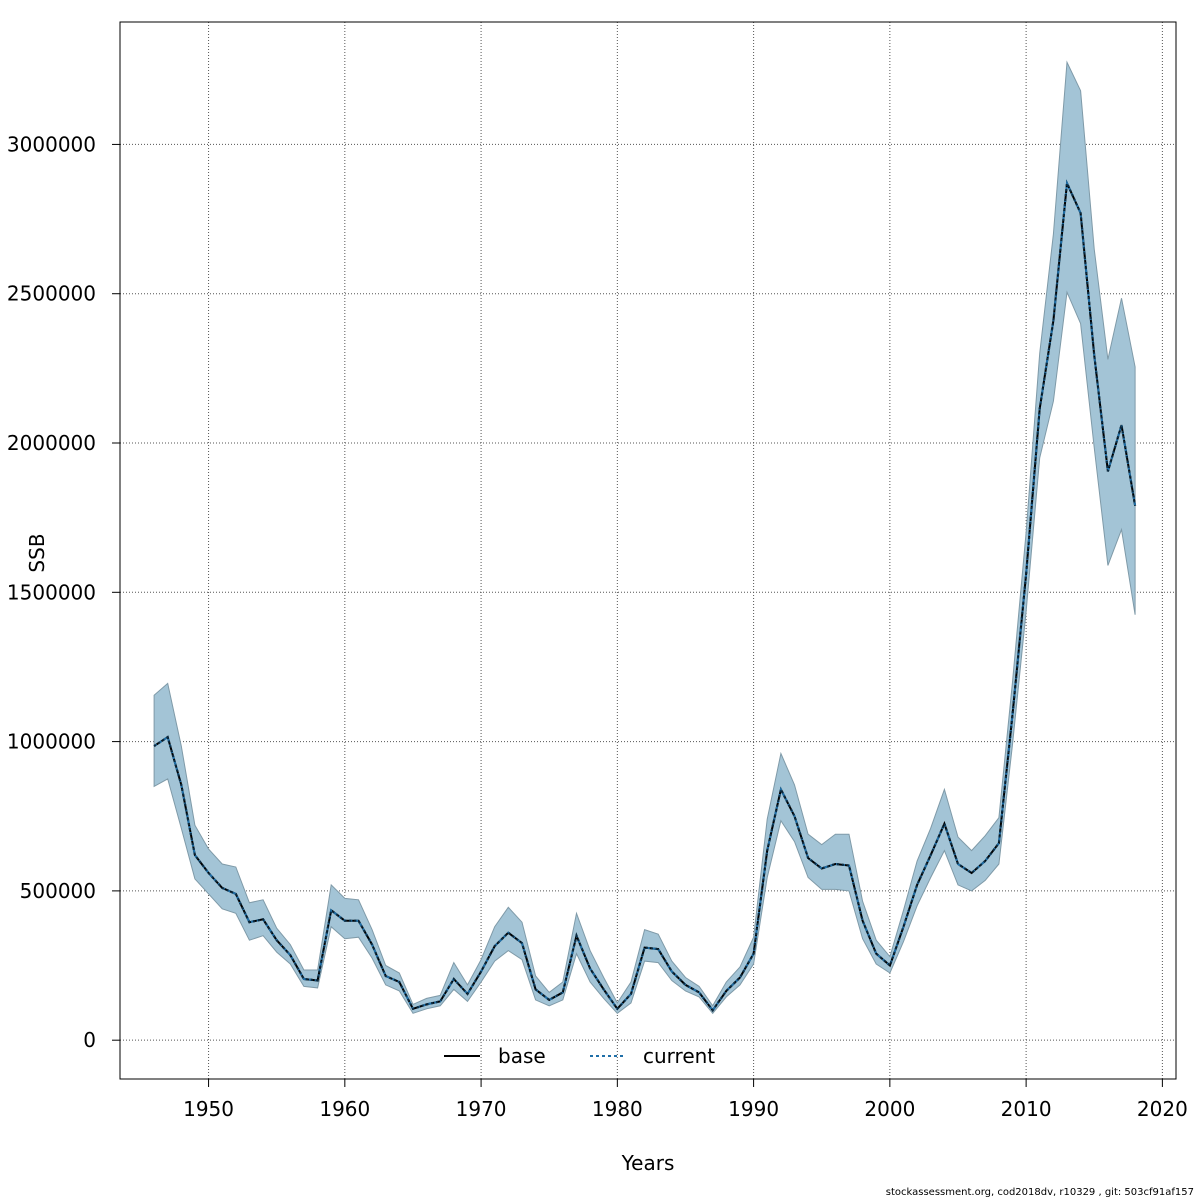 The height and width of the screenshot is (1200, 1200). What do you see at coordinates (208, 1109) in the screenshot?
I see `x-tick-label: 1950` at bounding box center [208, 1109].